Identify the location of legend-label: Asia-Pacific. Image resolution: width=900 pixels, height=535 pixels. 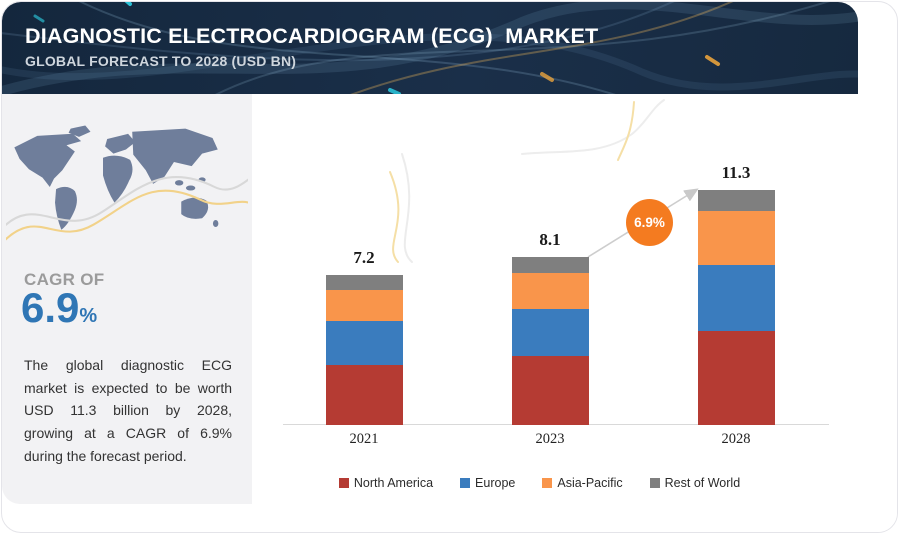
(590, 483).